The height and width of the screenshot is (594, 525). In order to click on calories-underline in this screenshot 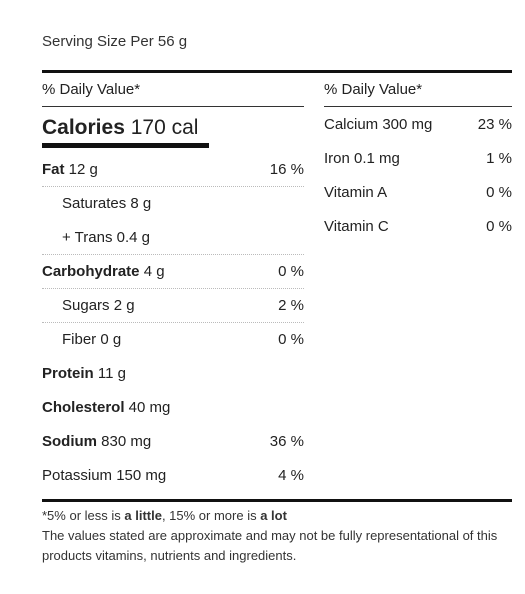, I will do `click(125, 145)`.